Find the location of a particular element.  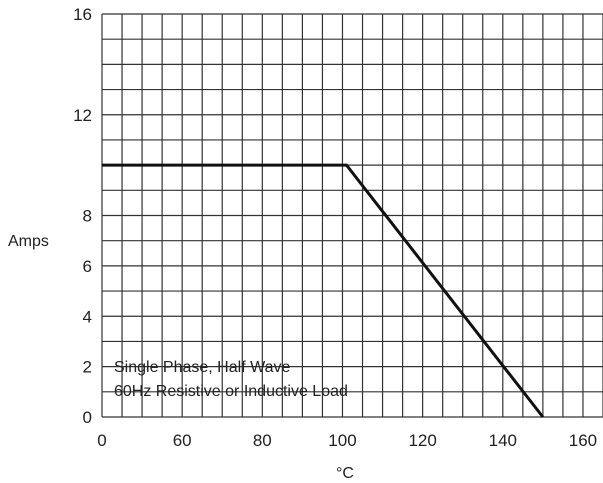

y-tick-label: 16 is located at coordinates (82, 14).